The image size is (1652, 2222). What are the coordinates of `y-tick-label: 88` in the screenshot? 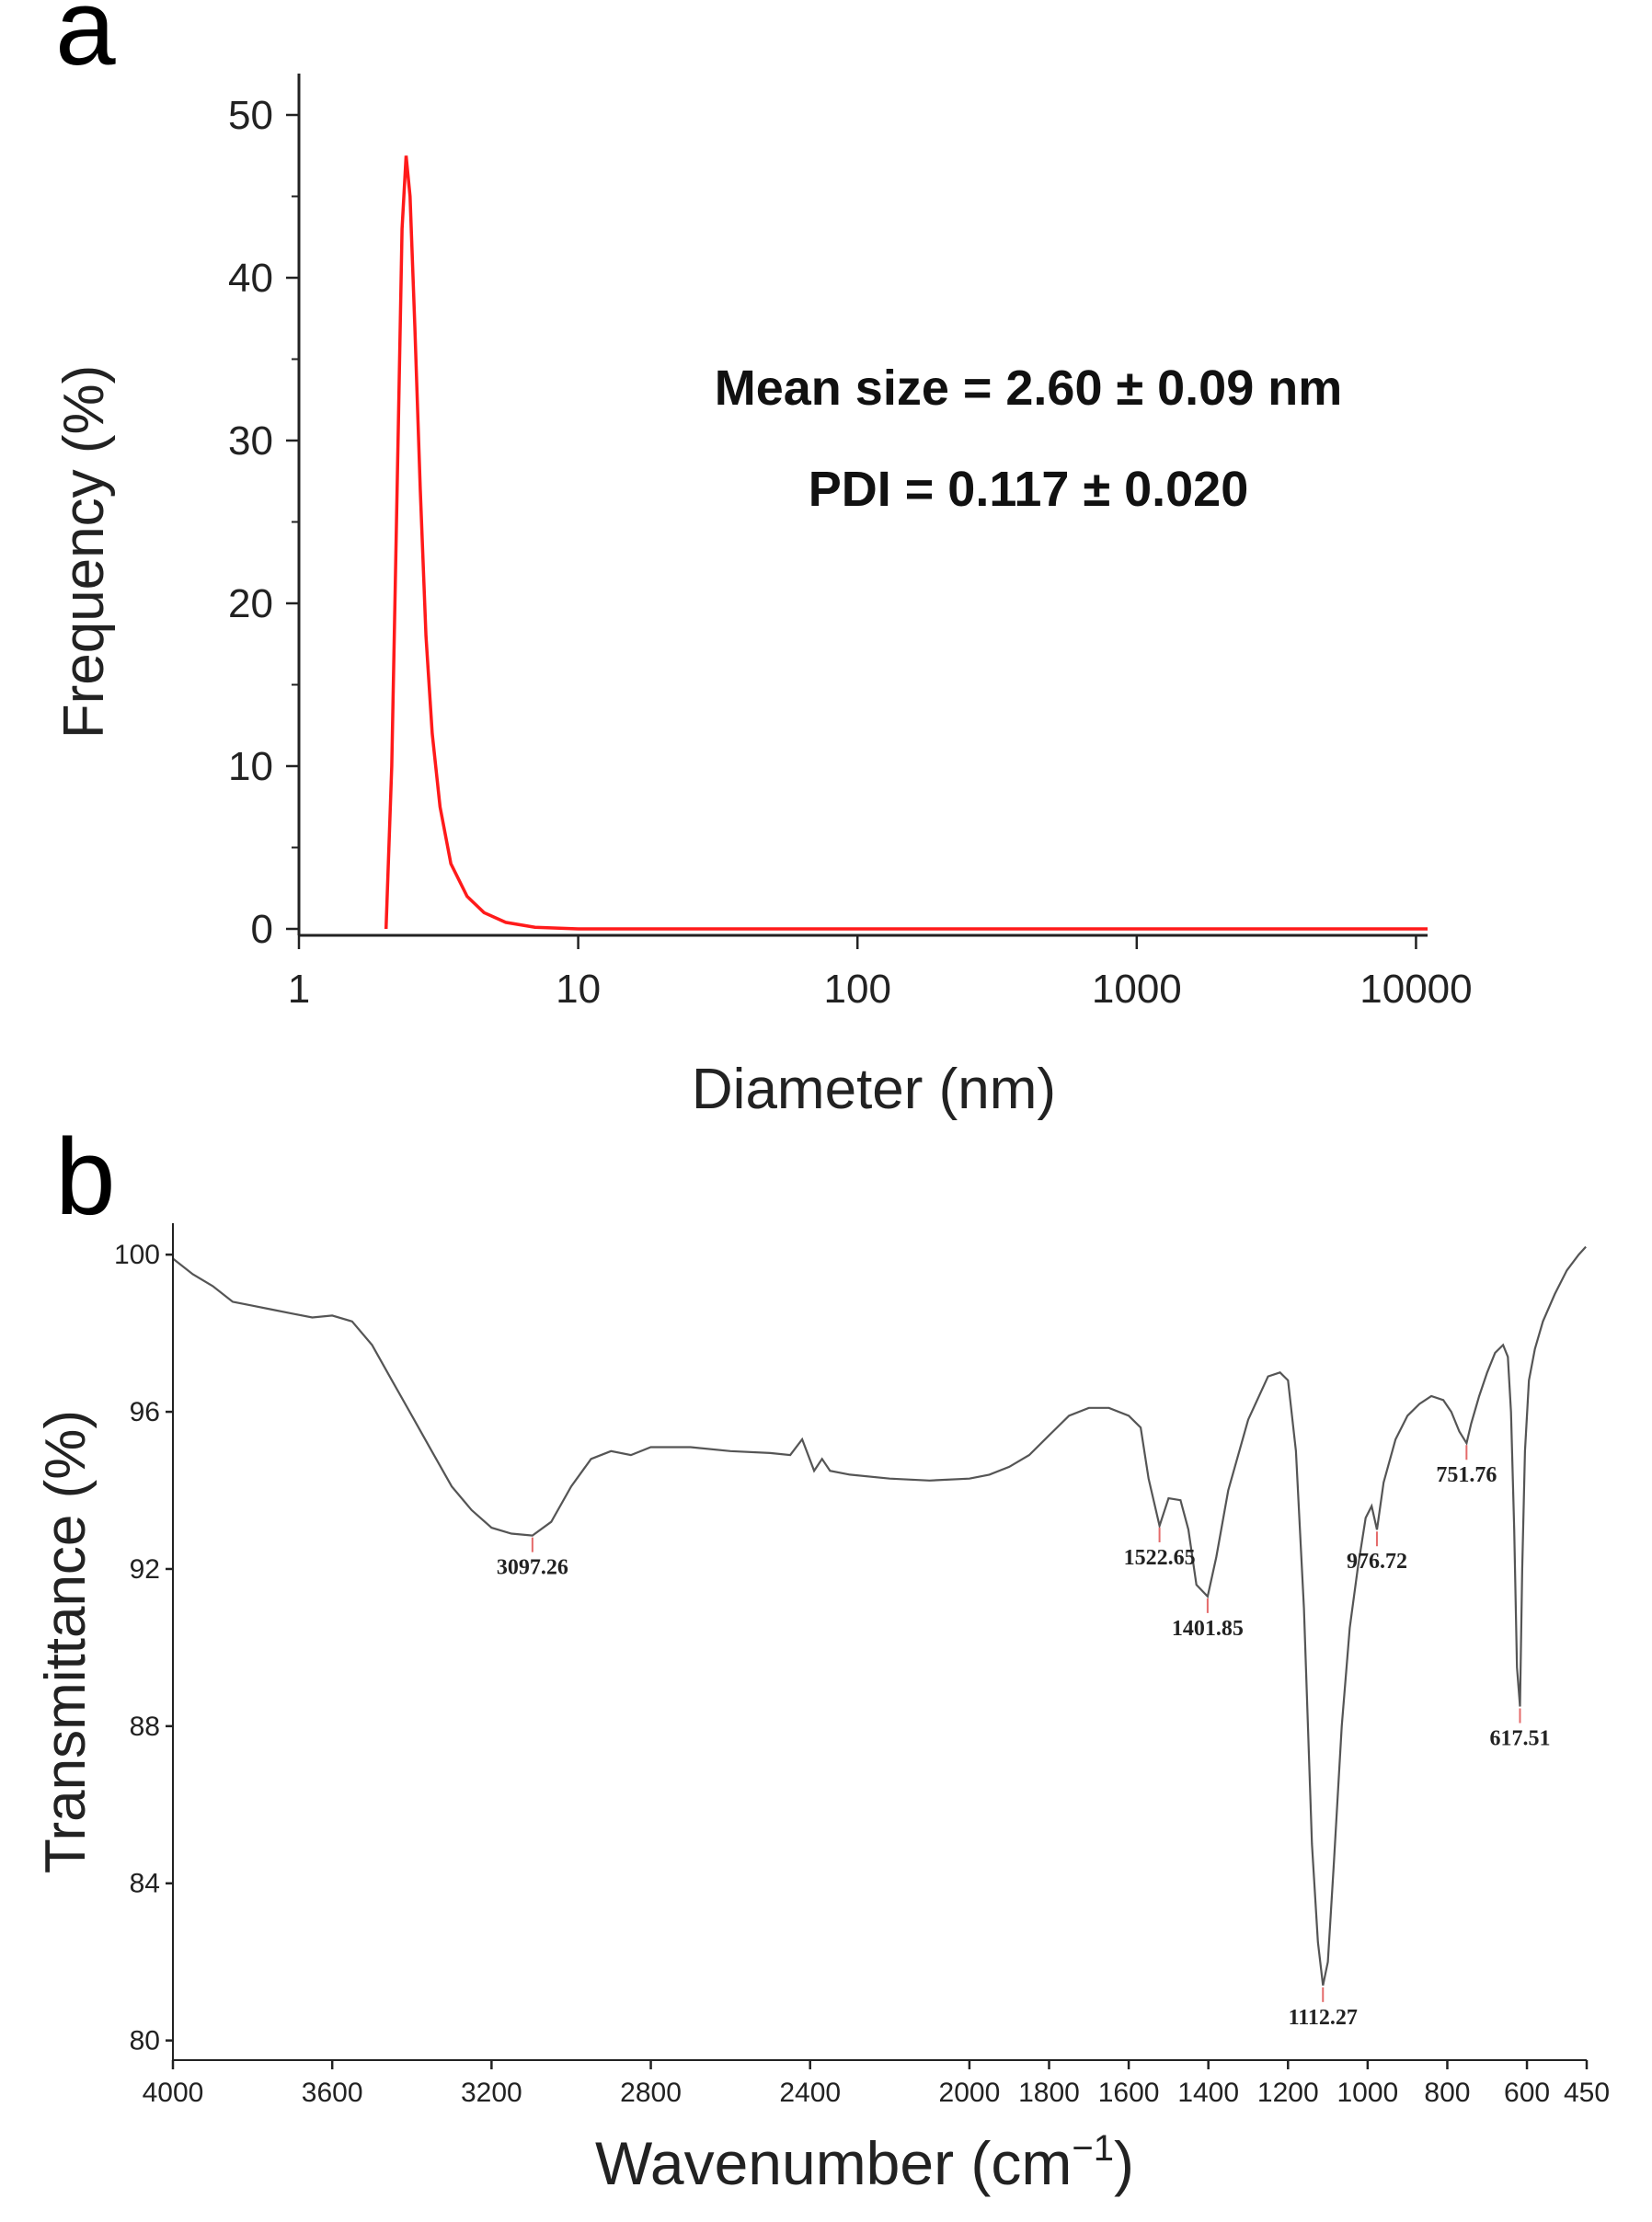 It's located at (145, 1727).